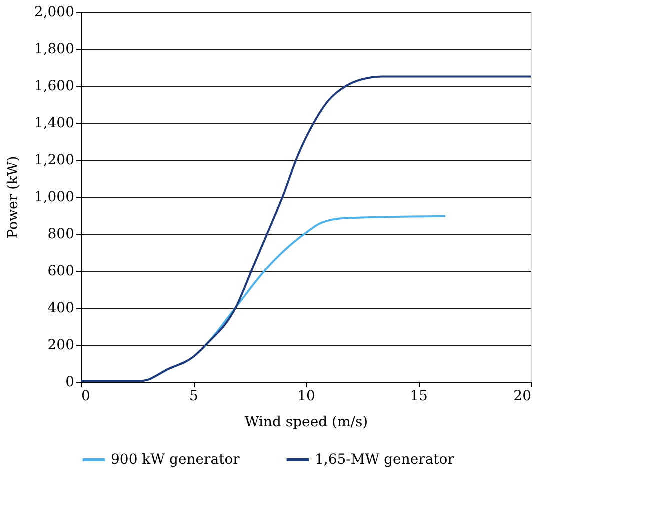  Describe the element at coordinates (70, 382) in the screenshot. I see `y-tick-label: 0` at that location.